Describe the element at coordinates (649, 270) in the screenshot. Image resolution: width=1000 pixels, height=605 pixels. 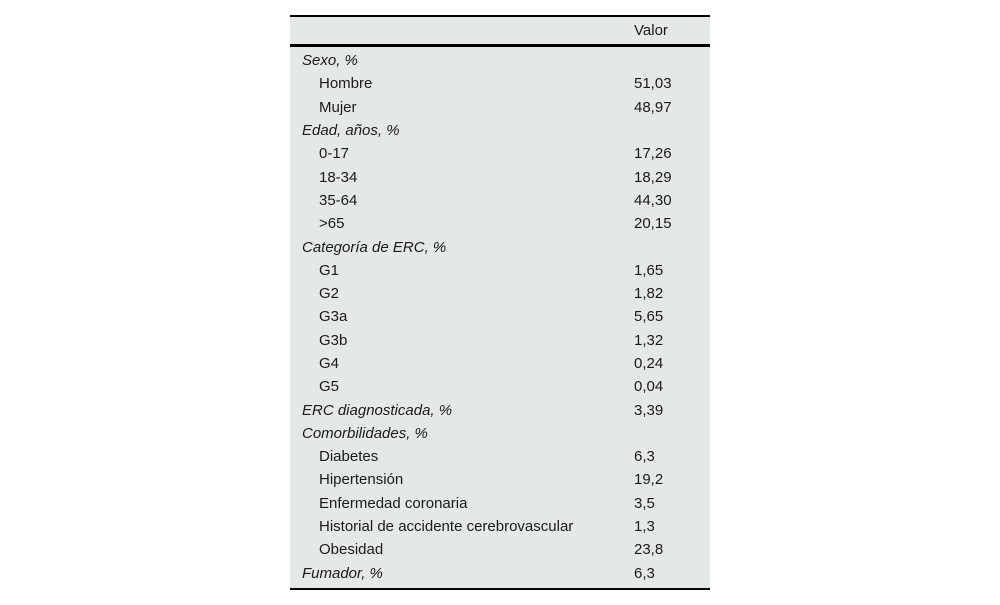
I see `row-value: 1,65` at that location.